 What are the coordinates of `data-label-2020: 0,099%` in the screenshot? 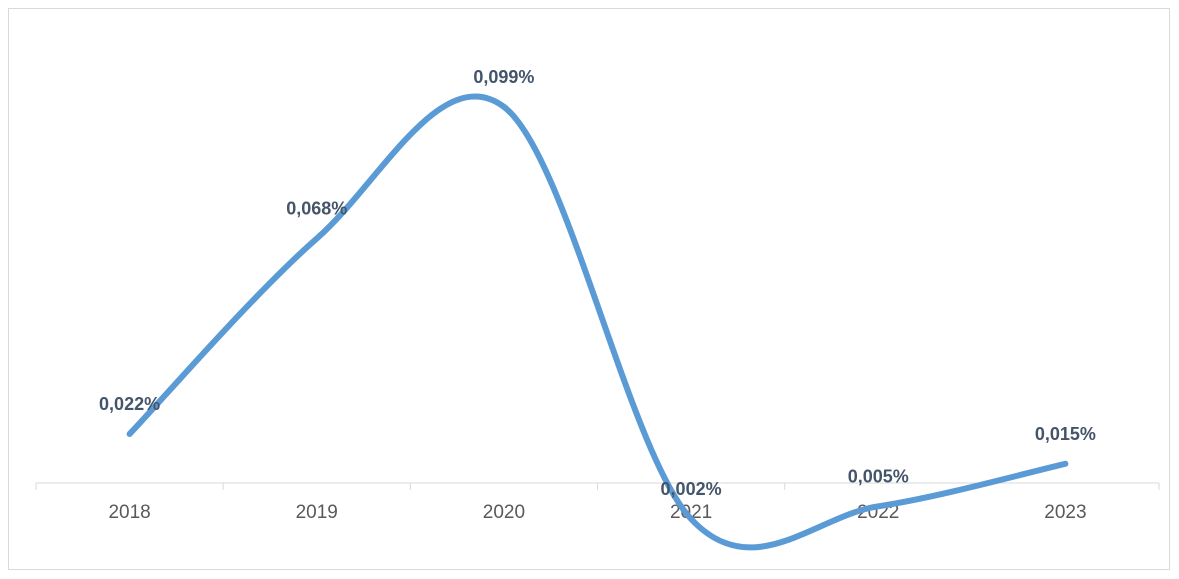 It's located at (503, 77).